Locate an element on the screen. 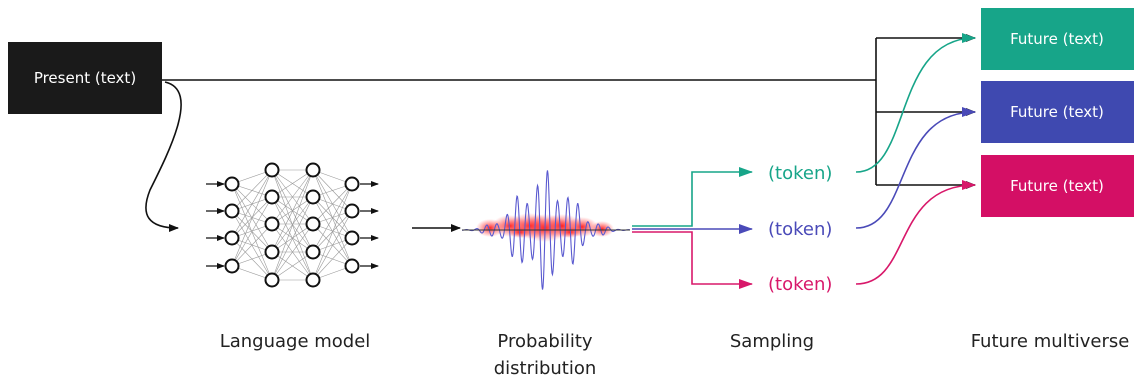  future-2-label: Future (text) is located at coordinates (1057, 112).